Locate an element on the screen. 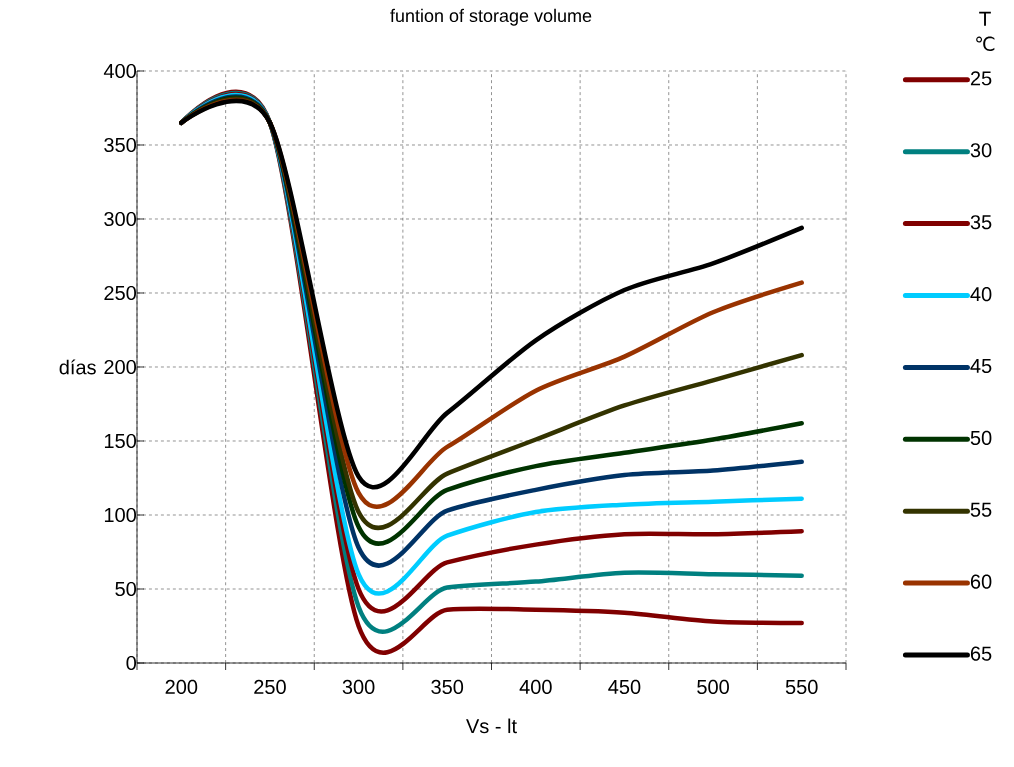 Image resolution: width=1014 pixels, height=767 pixels. y-tick-label: 100 is located at coordinates (120, 515).